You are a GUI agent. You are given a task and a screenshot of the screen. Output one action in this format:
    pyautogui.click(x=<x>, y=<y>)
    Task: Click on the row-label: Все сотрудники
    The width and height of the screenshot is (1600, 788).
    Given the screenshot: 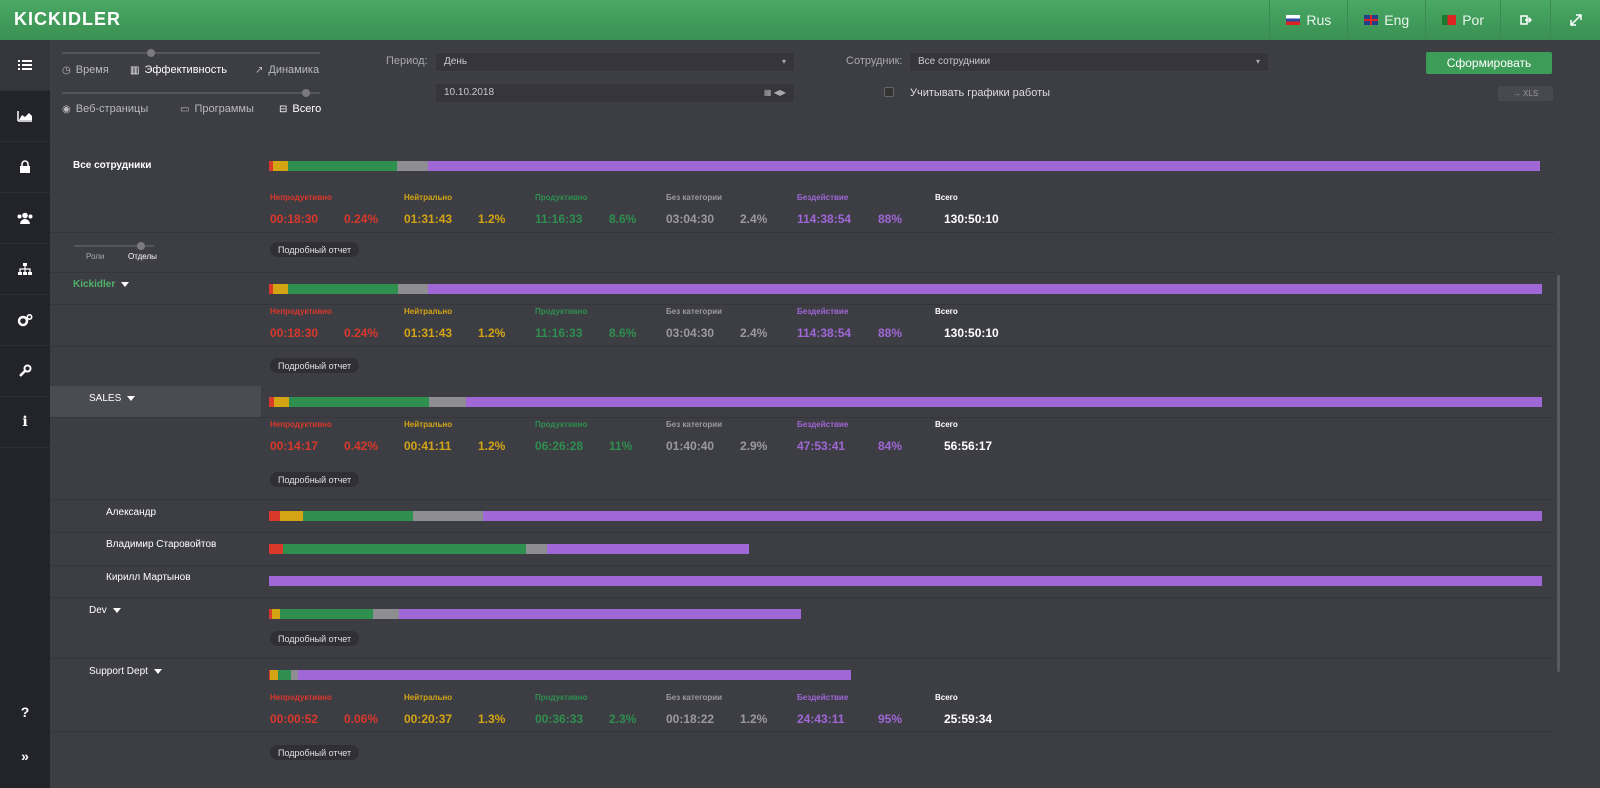 What is the action you would take?
    pyautogui.click(x=112, y=165)
    